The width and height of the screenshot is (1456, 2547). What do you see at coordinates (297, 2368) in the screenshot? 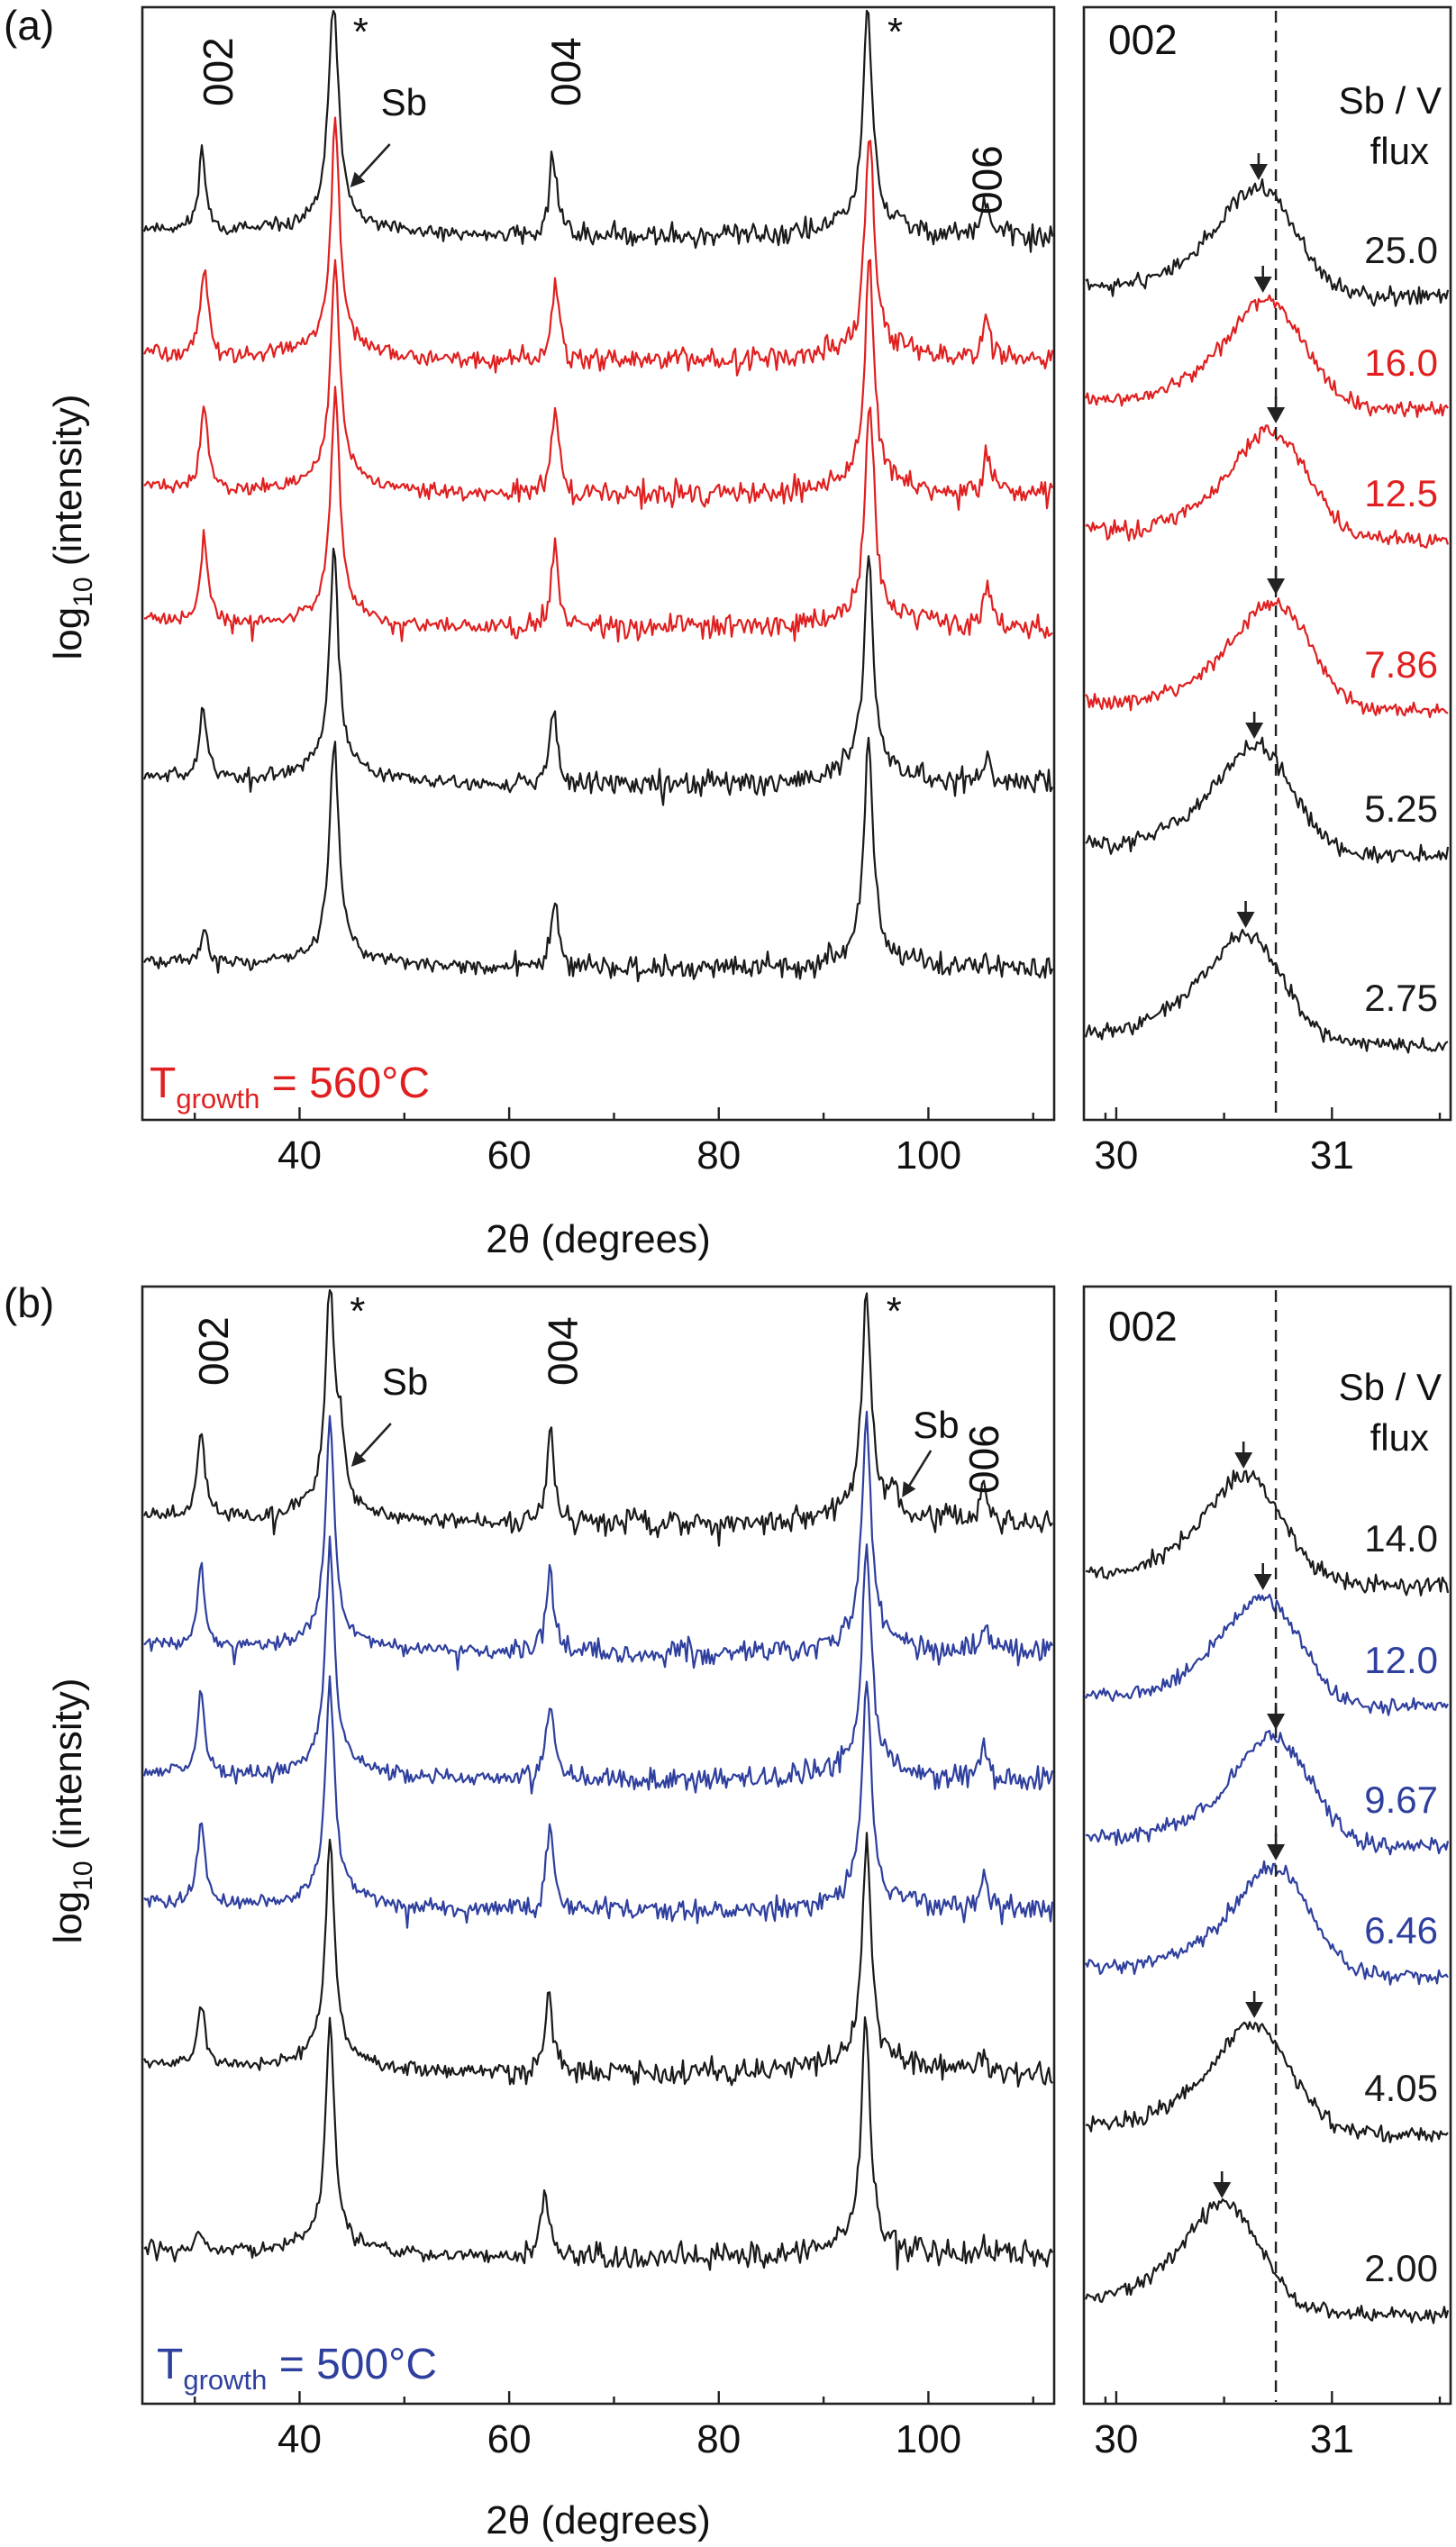
I see `panel-b-growth-temperature: Tgrowth = 500°C` at bounding box center [297, 2368].